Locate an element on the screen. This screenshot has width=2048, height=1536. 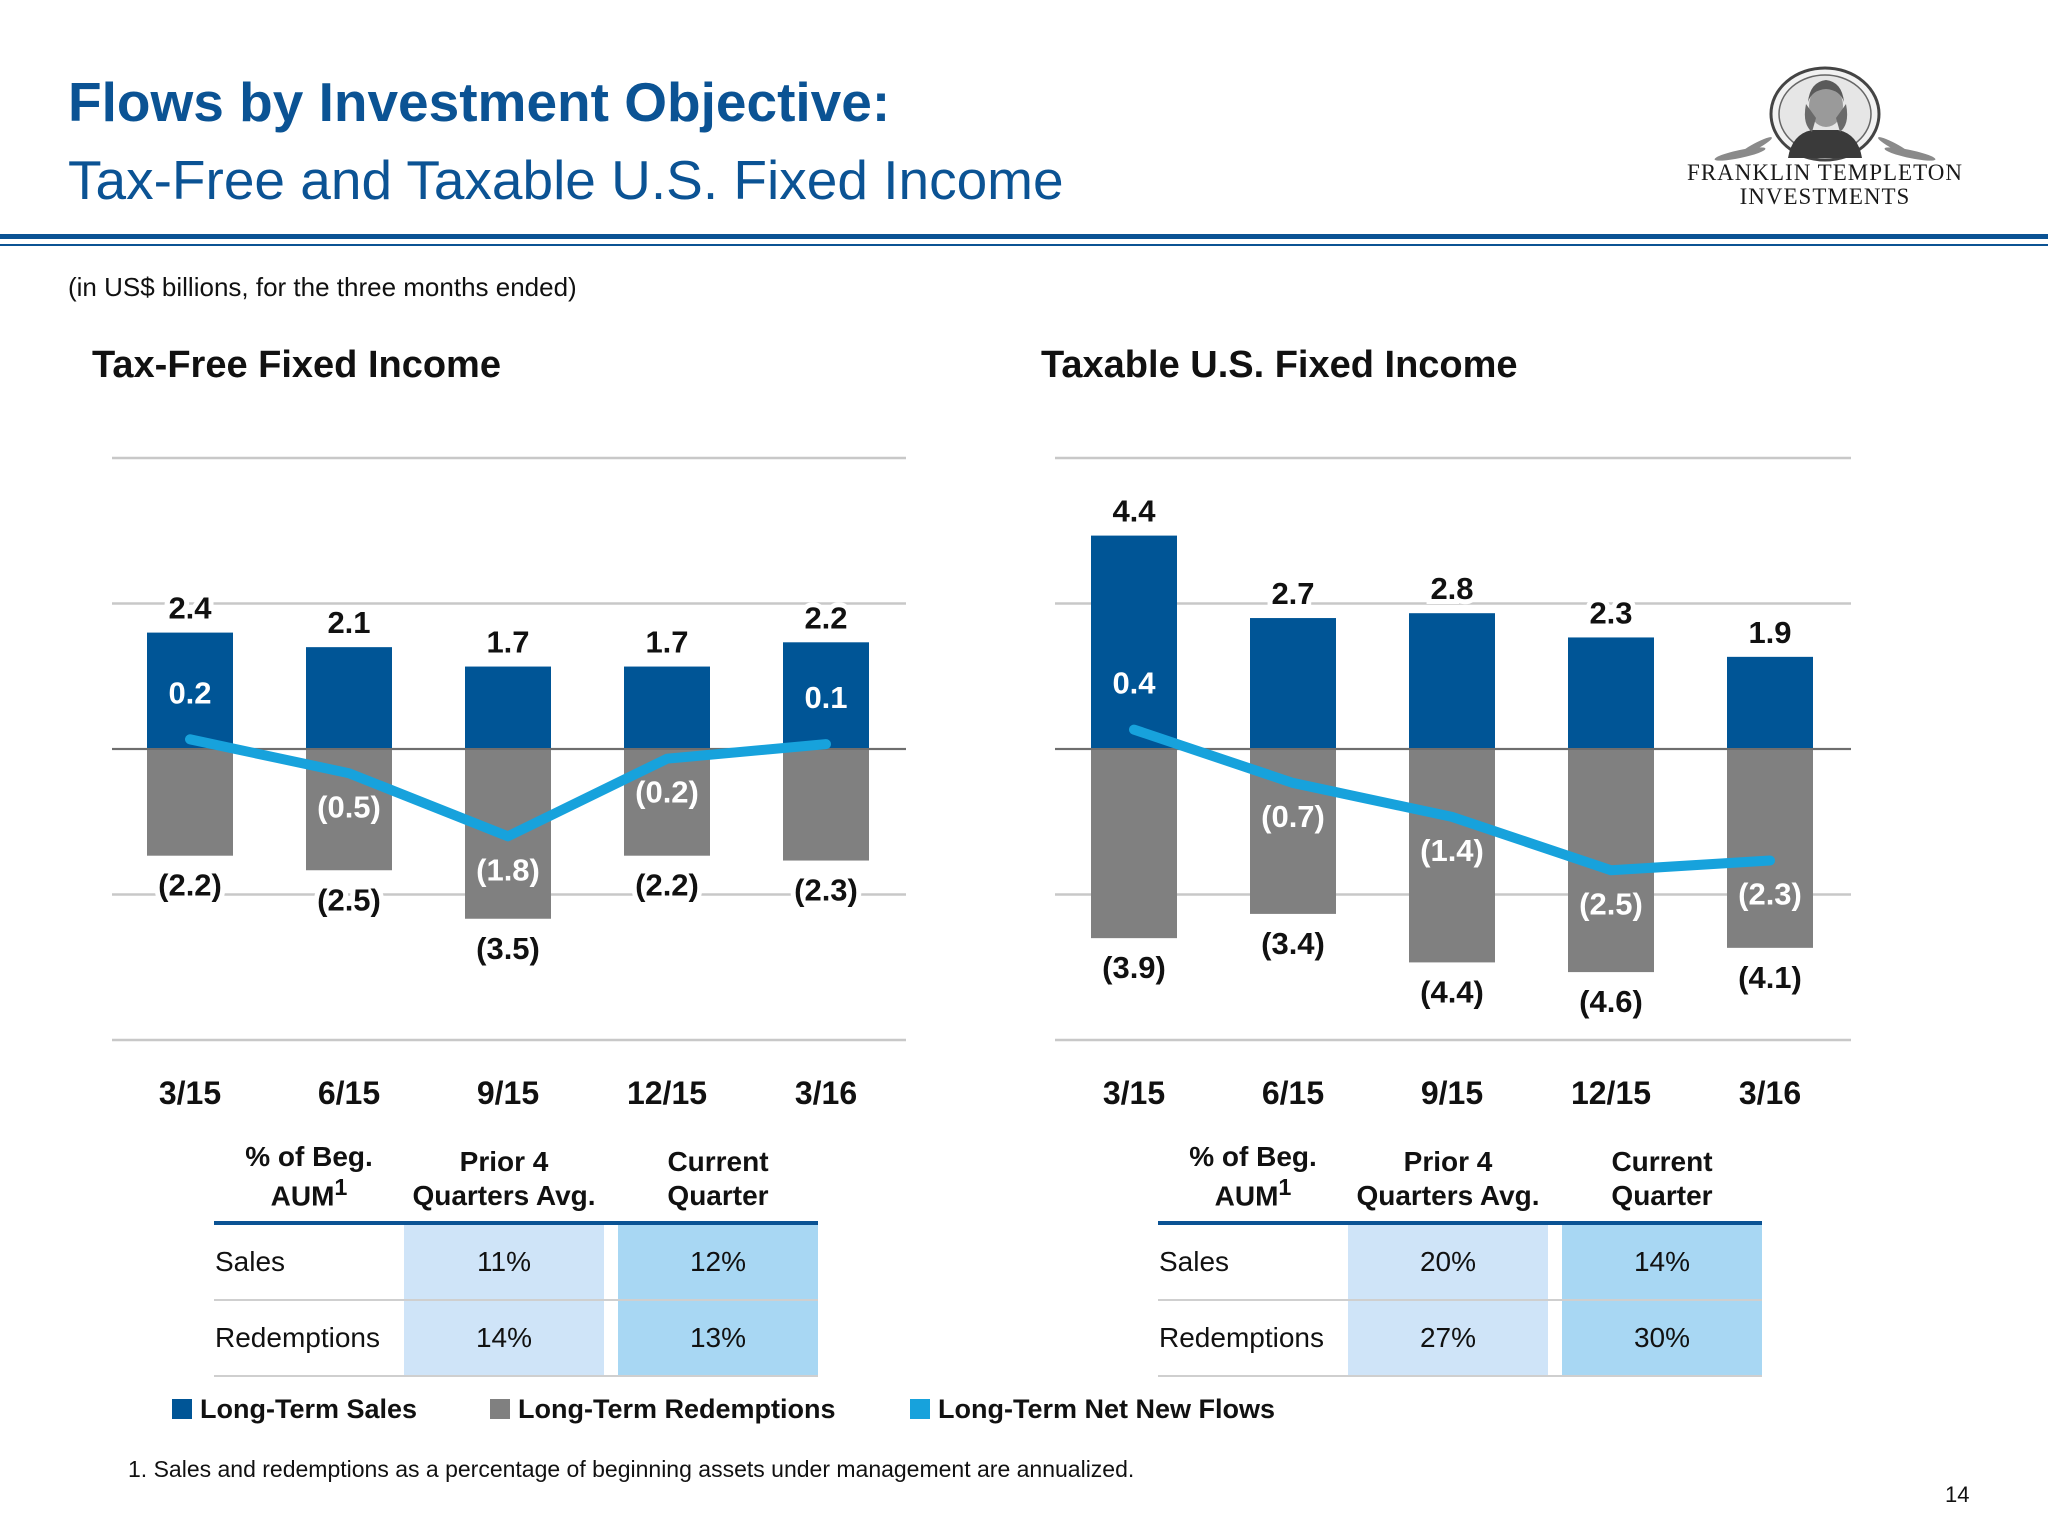
redemptions-value-label: (3.9) is located at coordinates (1134, 967).